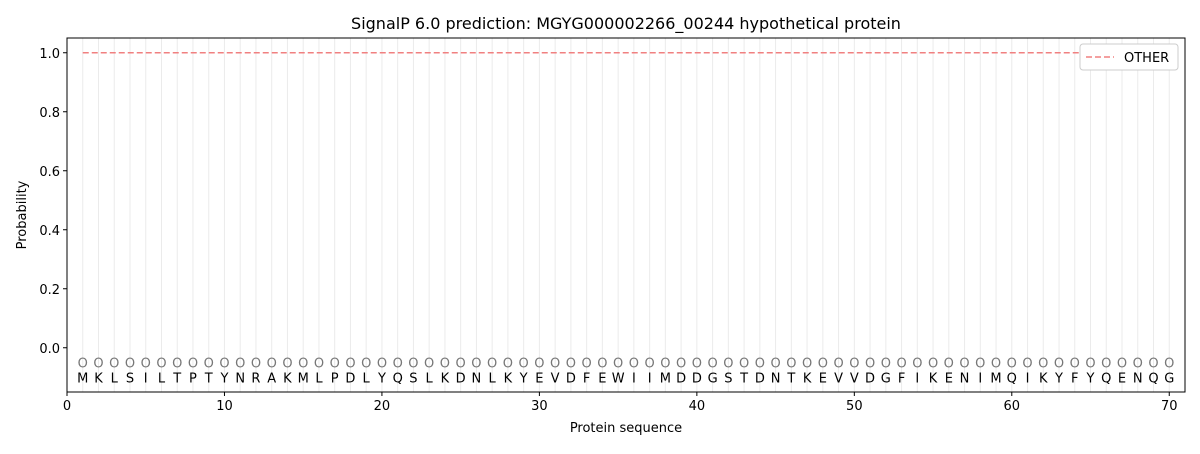 Image resolution: width=1200 pixels, height=454 pixels. I want to click on legend-label-other: OTHER, so click(1146, 58).